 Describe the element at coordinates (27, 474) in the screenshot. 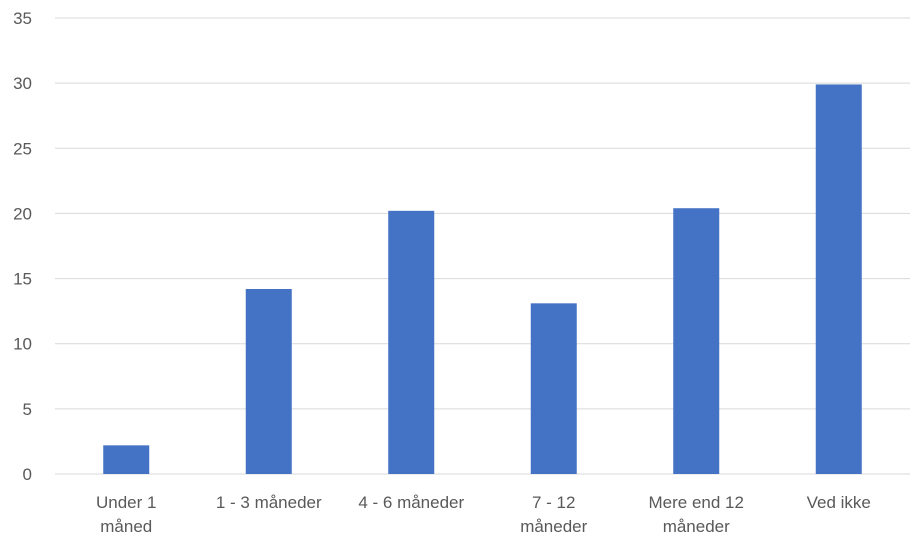

I see `y-tick-label: 0` at that location.